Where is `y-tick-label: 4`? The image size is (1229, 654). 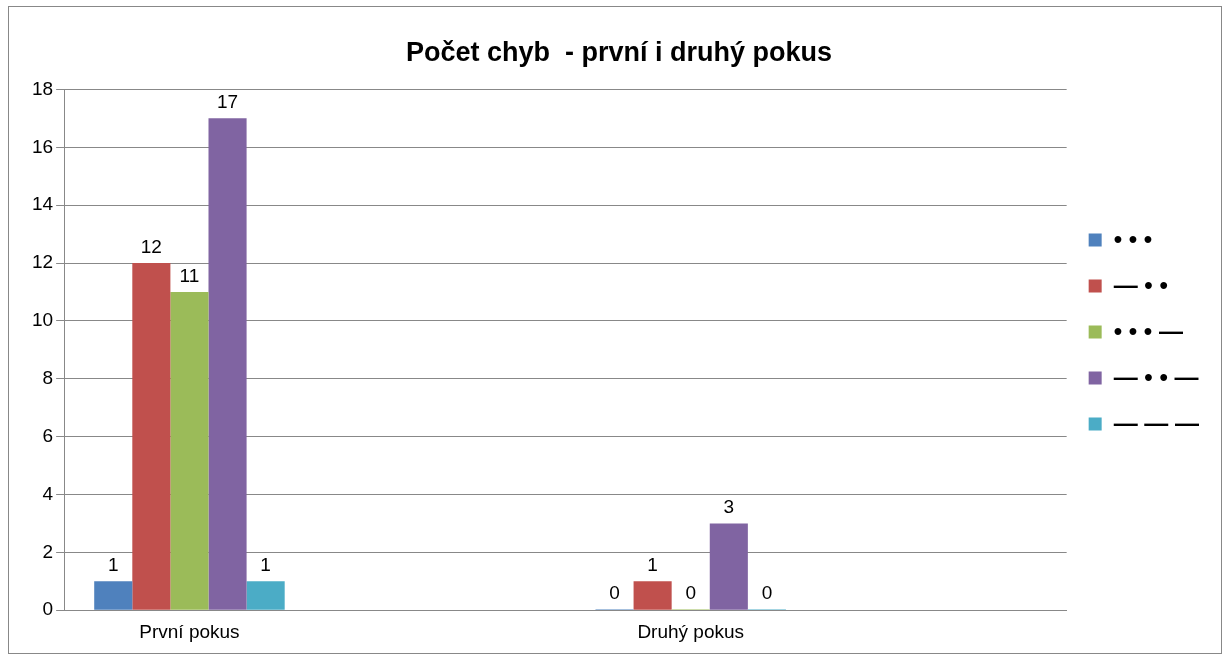 y-tick-label: 4 is located at coordinates (48, 493).